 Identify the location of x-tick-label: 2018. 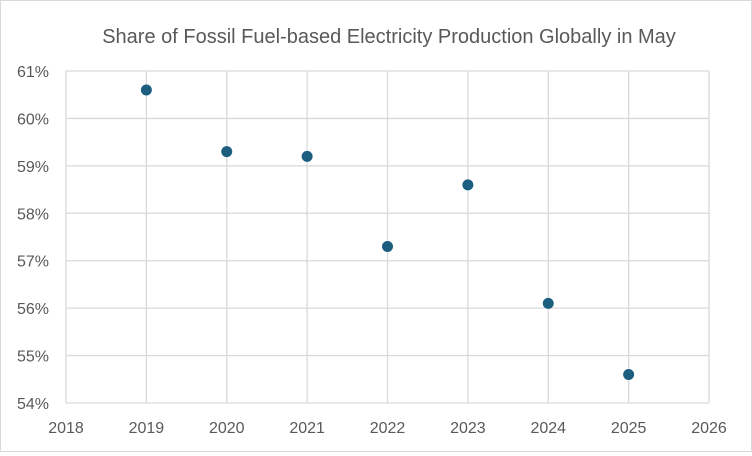
(66, 428).